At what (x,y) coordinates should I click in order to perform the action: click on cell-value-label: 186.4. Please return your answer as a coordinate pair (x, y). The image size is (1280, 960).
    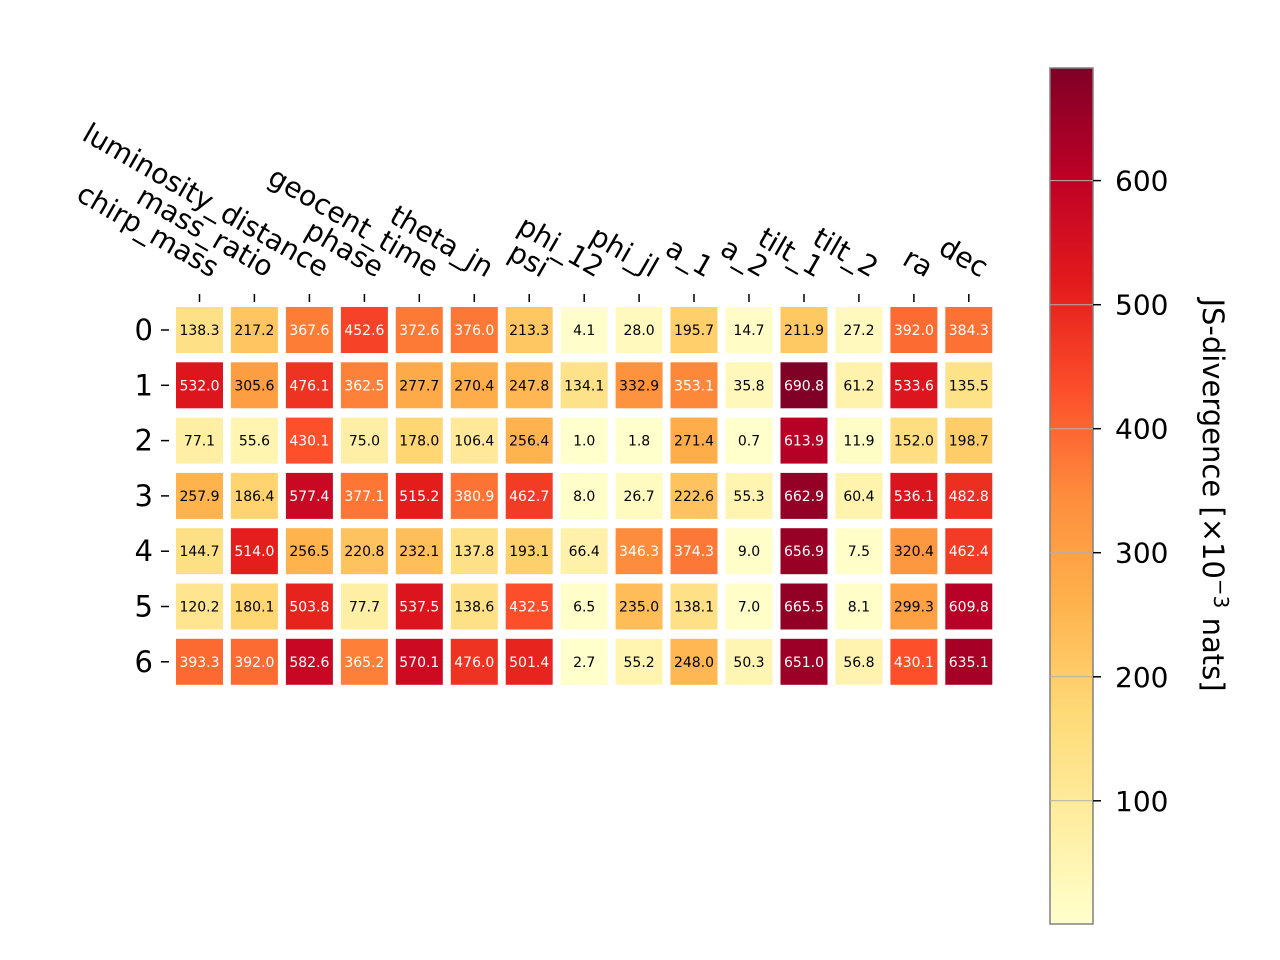
    Looking at the image, I should click on (254, 497).